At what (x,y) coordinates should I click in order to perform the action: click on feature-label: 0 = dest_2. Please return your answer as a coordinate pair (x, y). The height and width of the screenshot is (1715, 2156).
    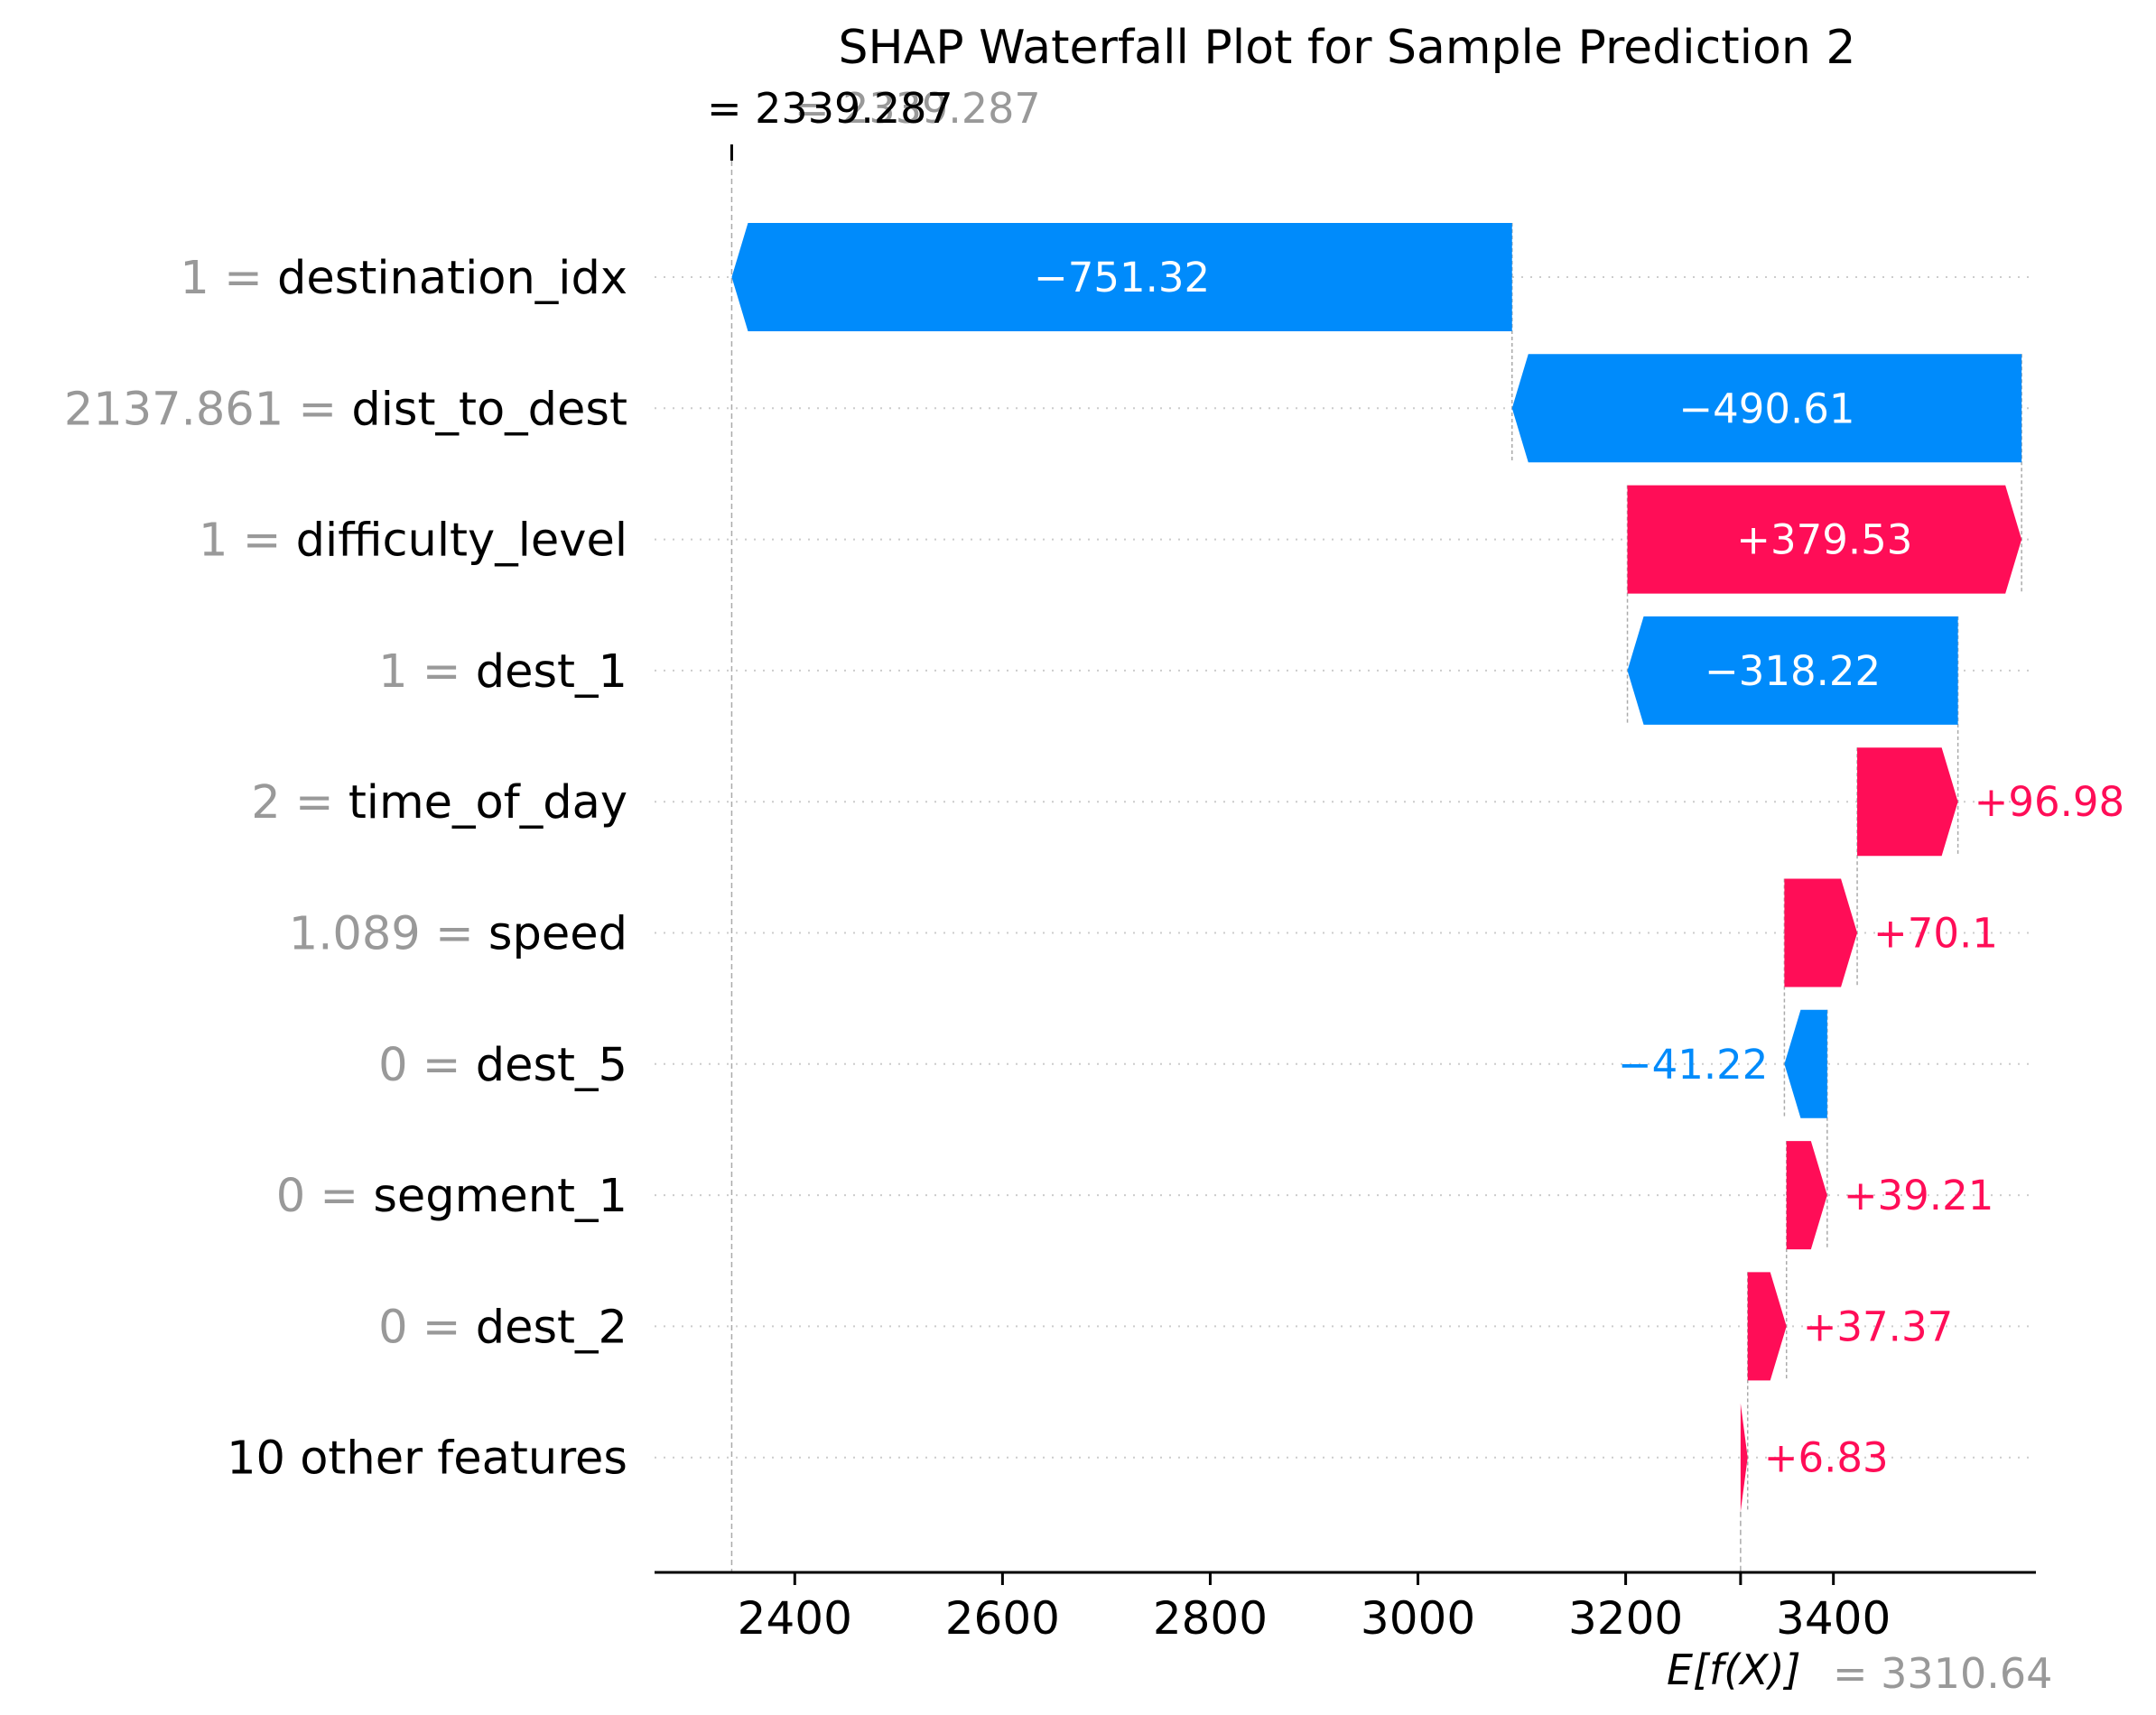
    Looking at the image, I should click on (503, 1328).